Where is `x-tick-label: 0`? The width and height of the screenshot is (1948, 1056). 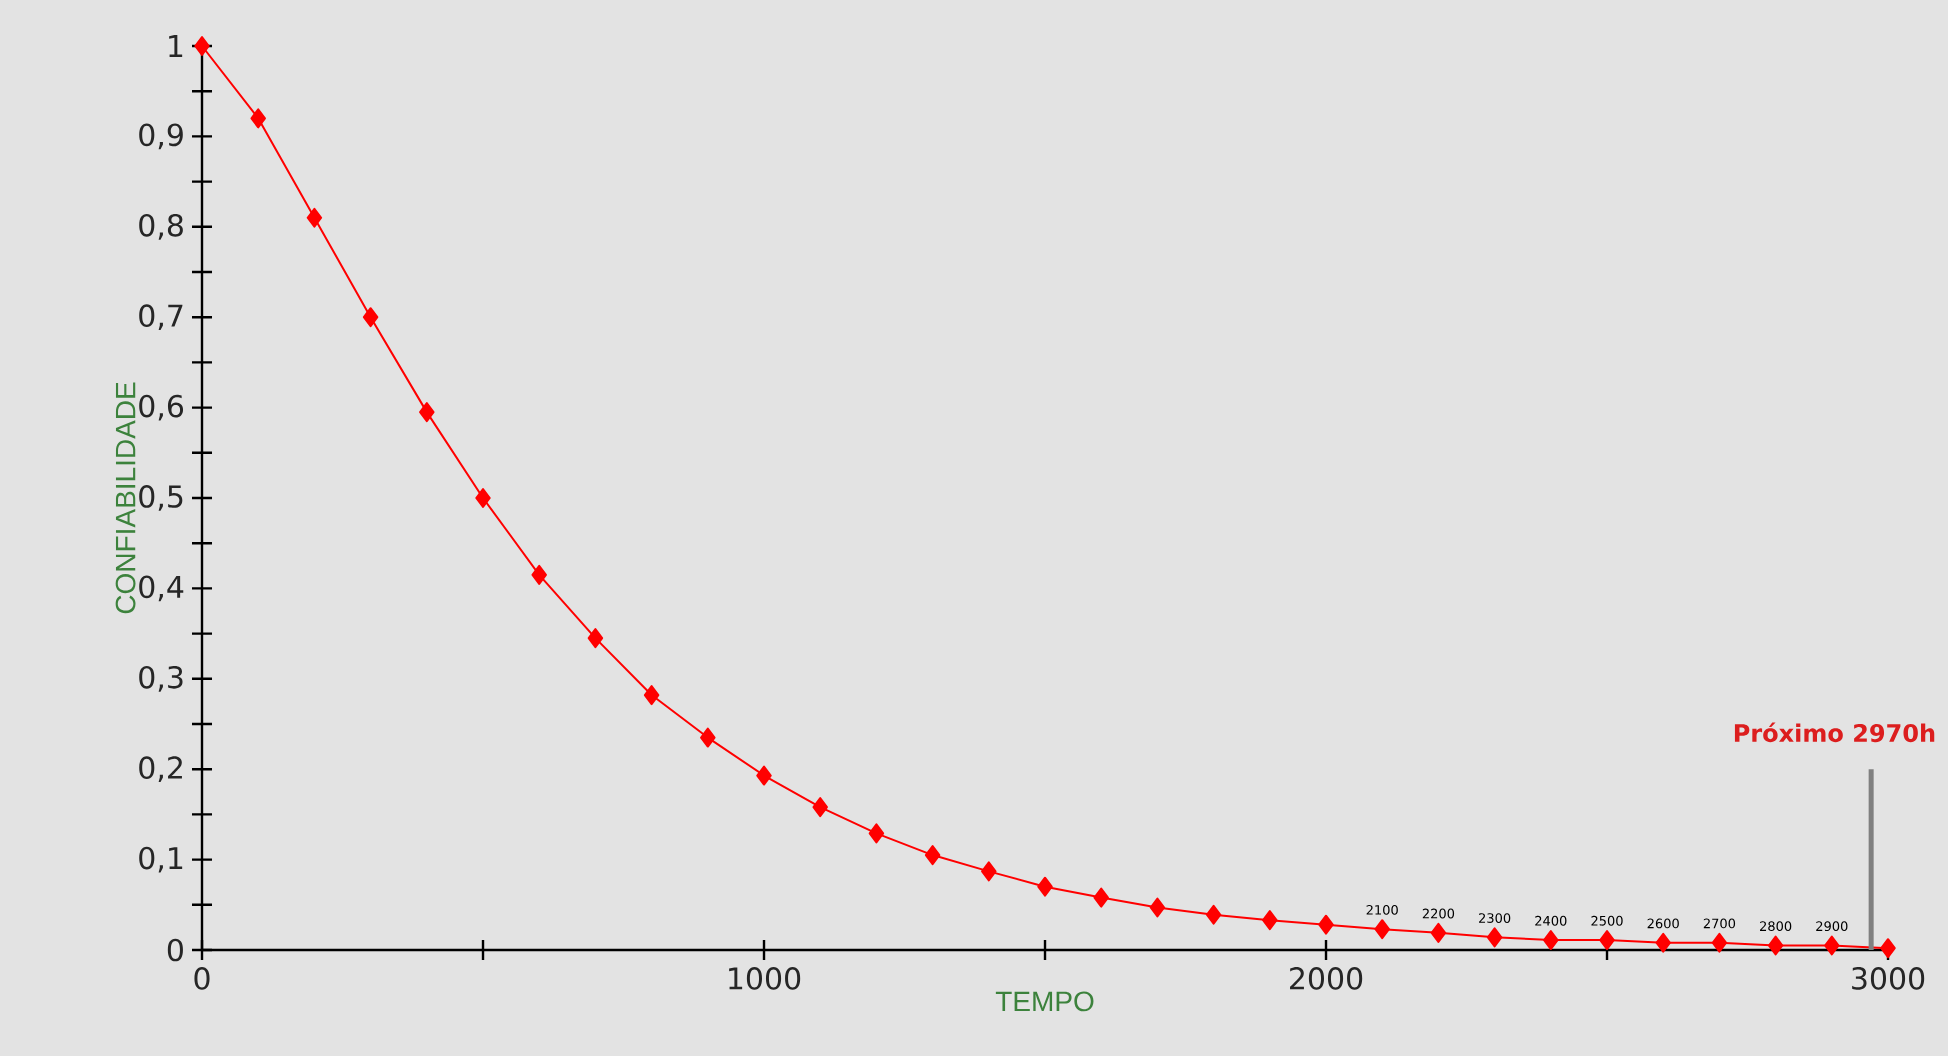
x-tick-label: 0 is located at coordinates (202, 978).